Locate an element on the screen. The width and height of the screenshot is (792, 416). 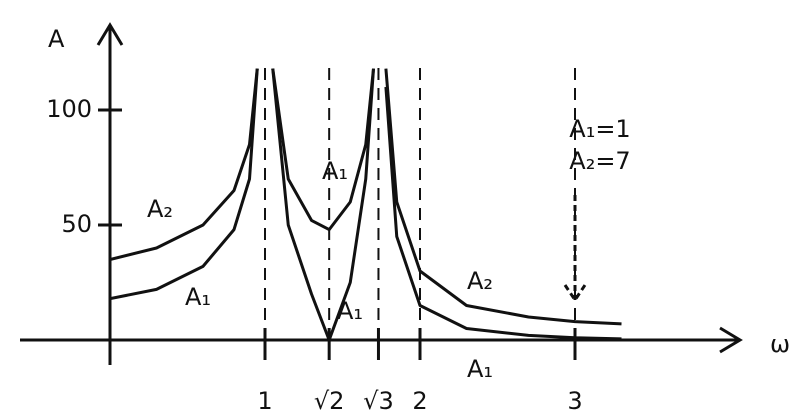
annotation: A₁=1 is located at coordinates (599, 129).